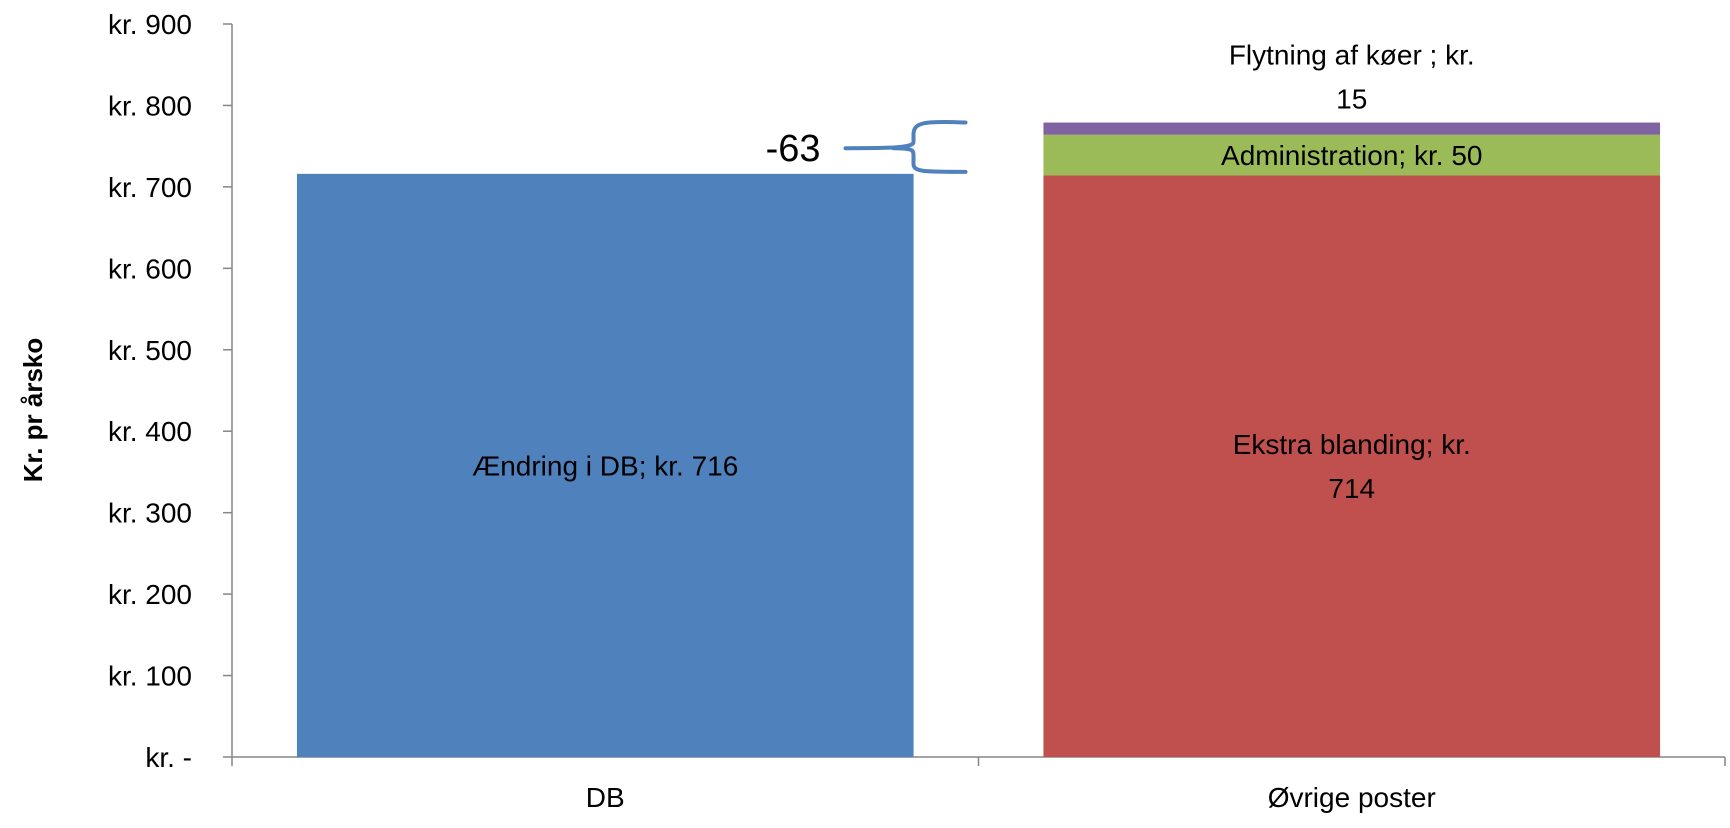  What do you see at coordinates (793, 149) in the screenshot?
I see `difference-annotation: -63` at bounding box center [793, 149].